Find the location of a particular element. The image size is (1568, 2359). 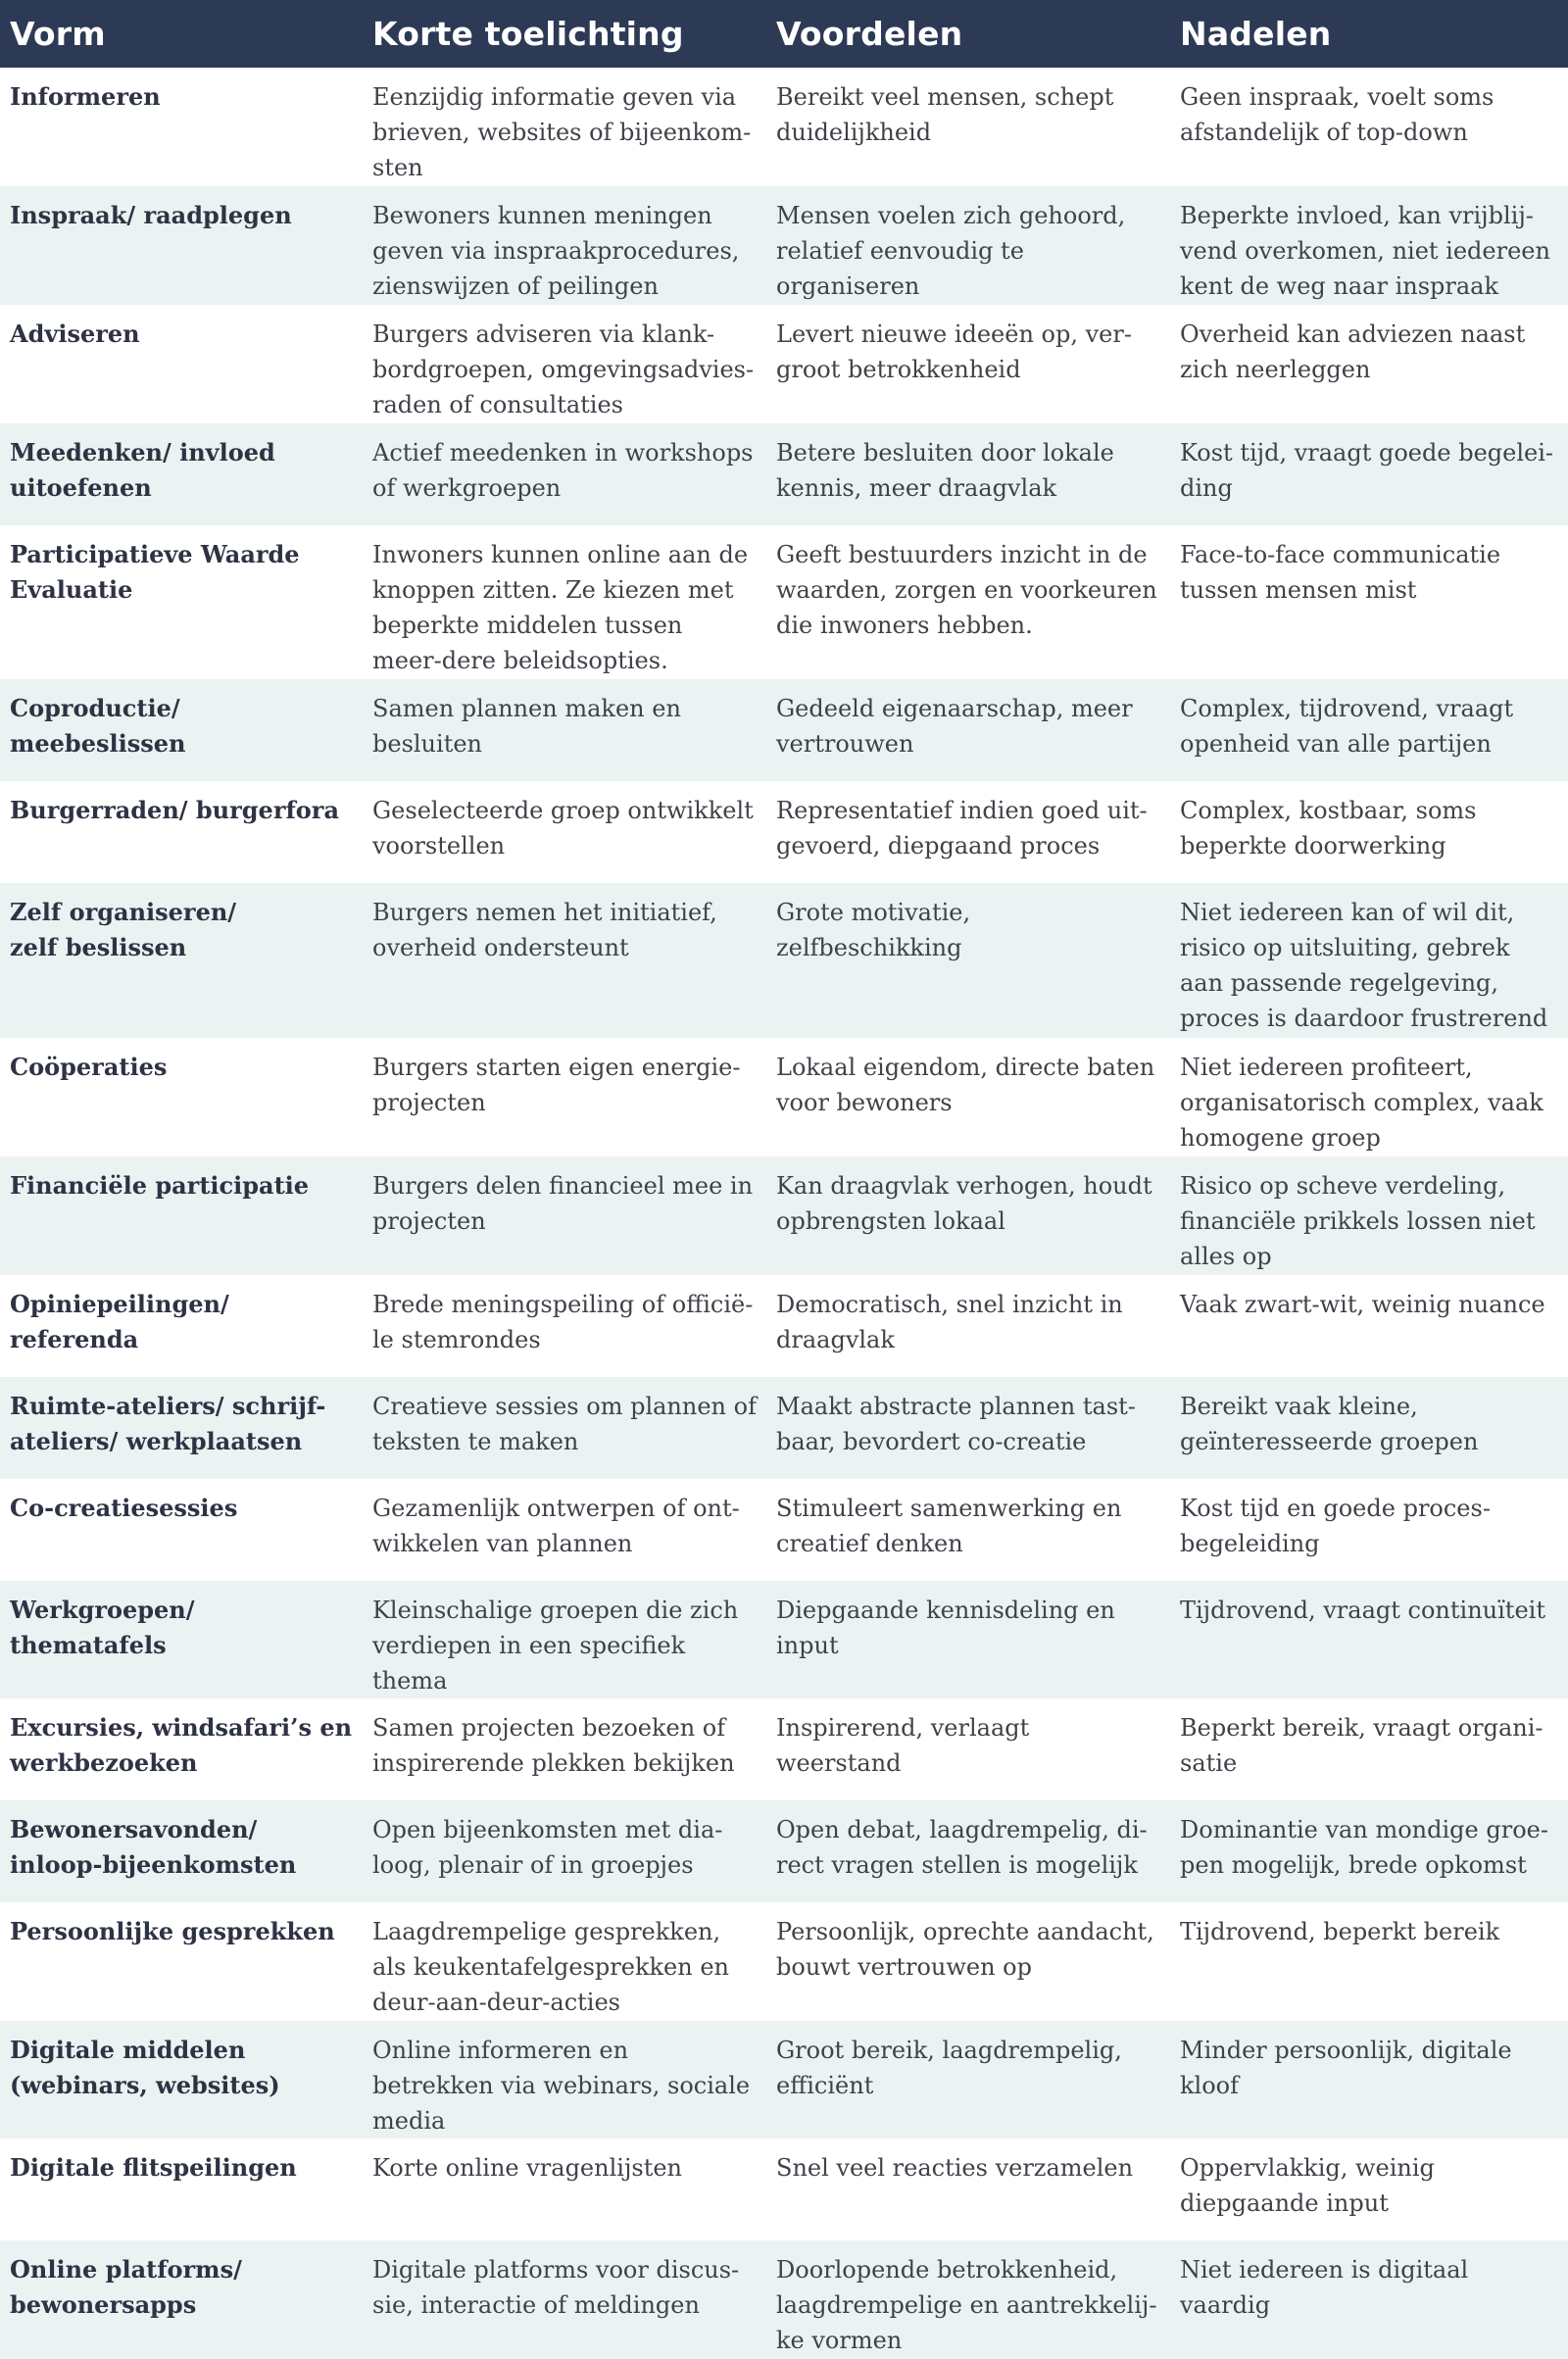

vorm-label: Adviseren is located at coordinates (75, 333).